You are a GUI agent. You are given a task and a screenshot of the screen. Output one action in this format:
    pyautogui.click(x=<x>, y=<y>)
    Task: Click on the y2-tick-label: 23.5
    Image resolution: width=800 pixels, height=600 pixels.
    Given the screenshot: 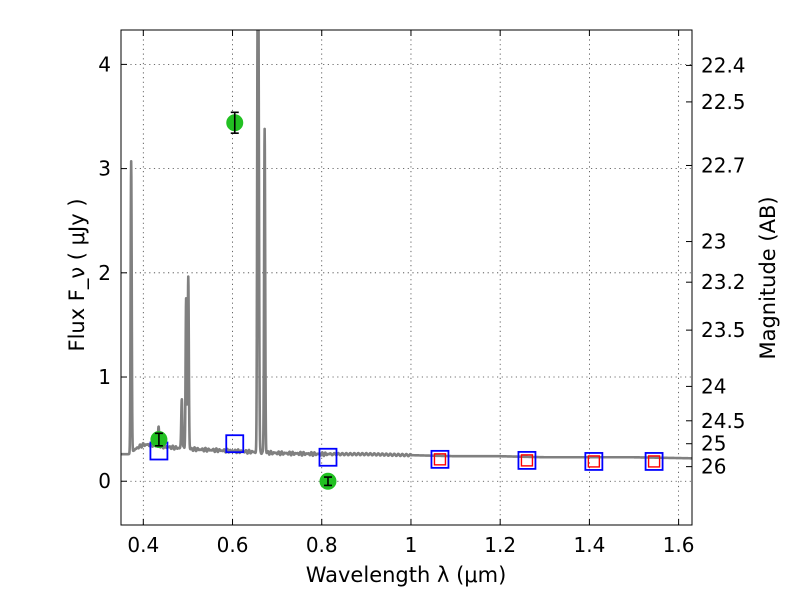 What is the action you would take?
    pyautogui.click(x=723, y=330)
    